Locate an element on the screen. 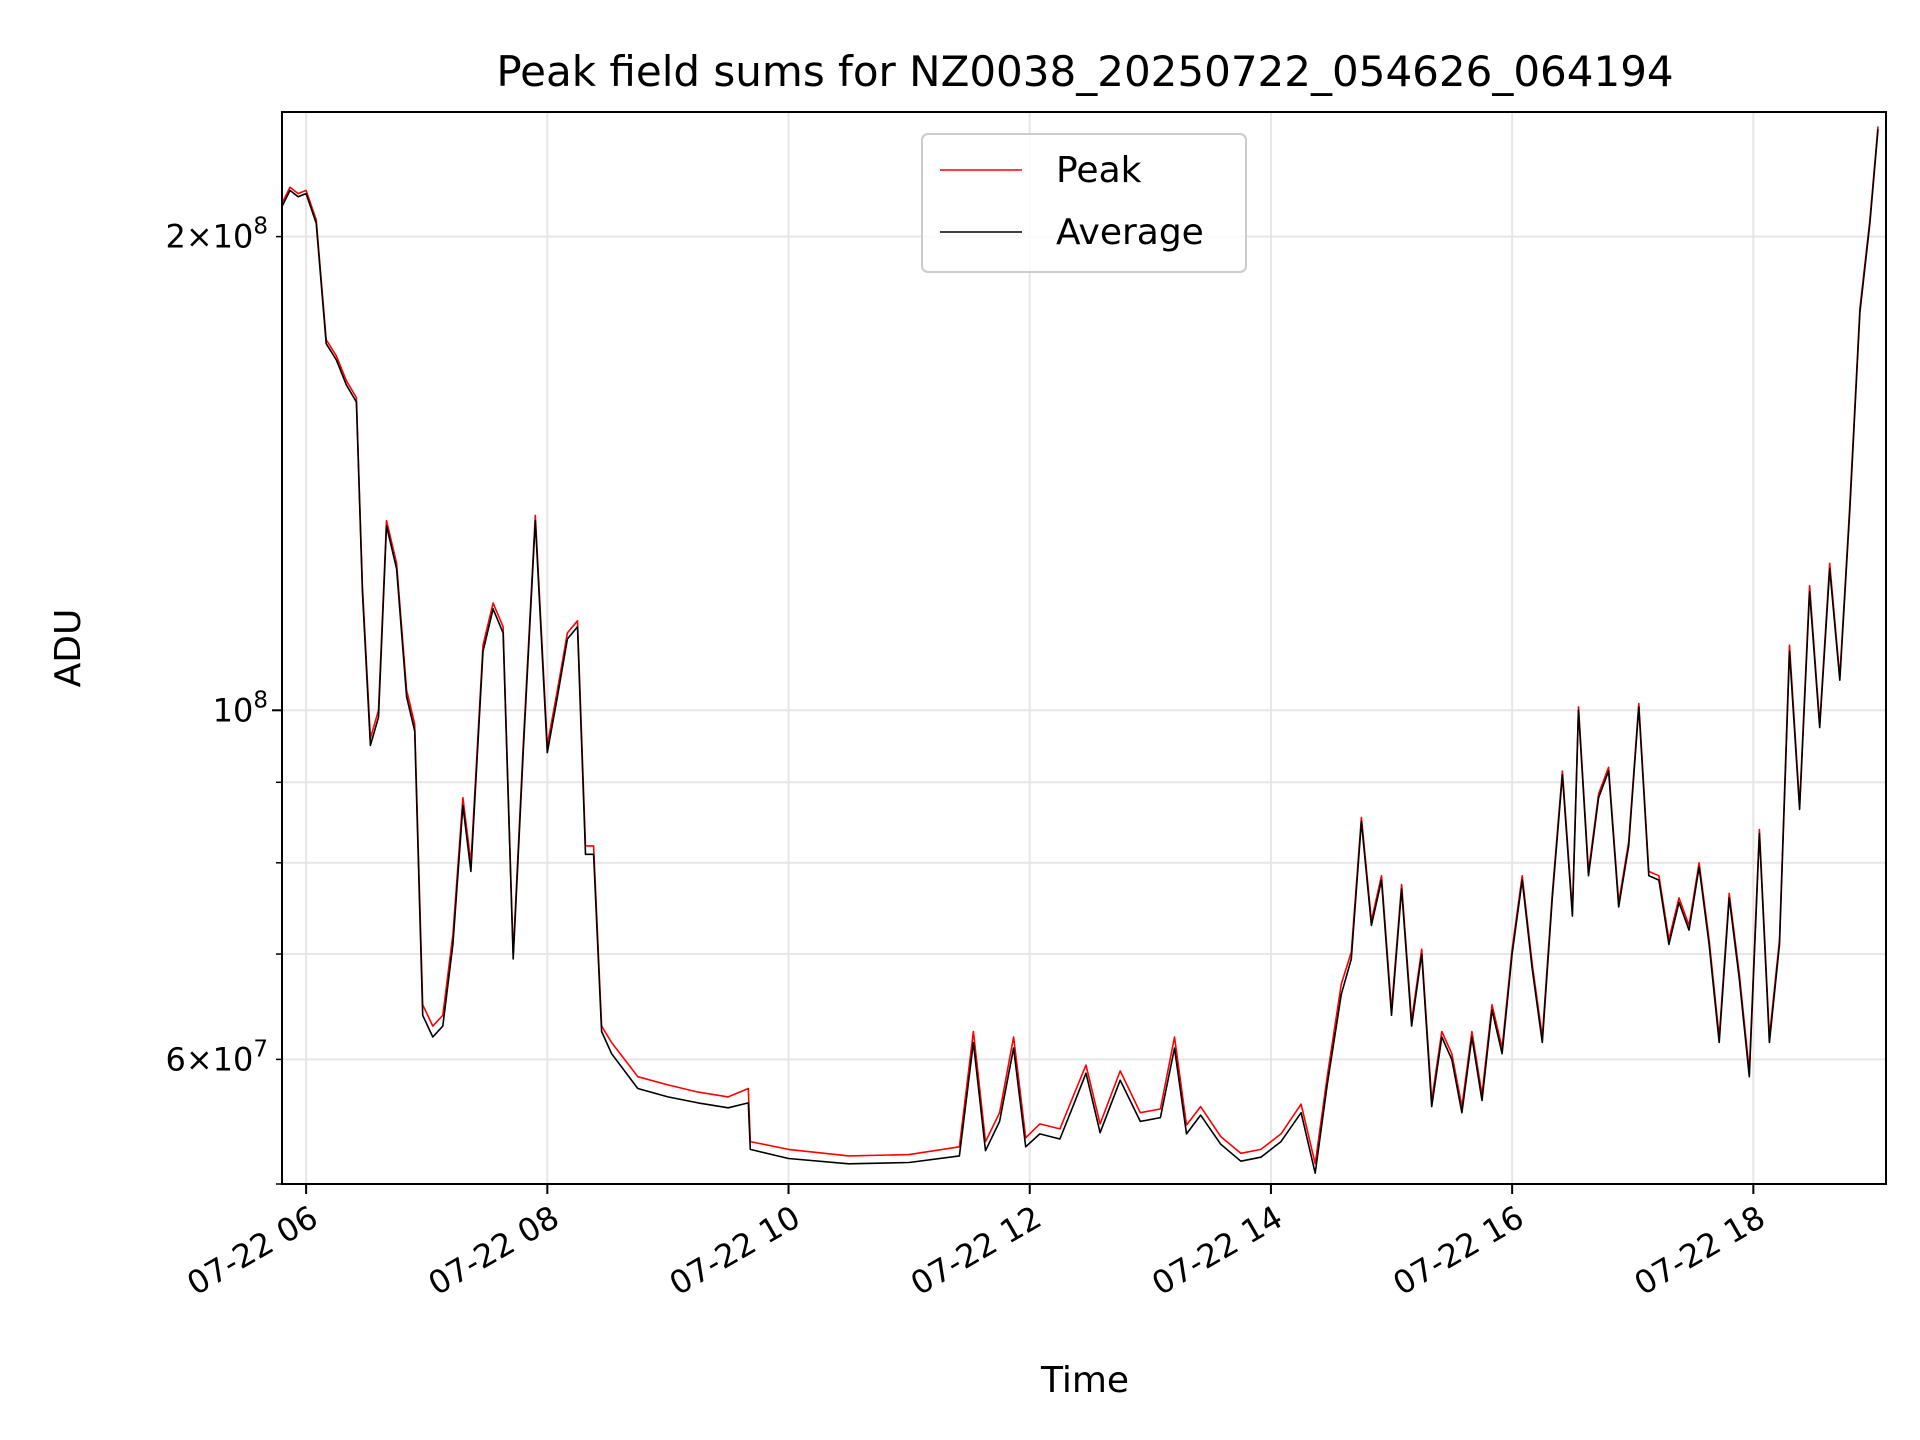  y-tick-exponent: 7 is located at coordinates (260, 1049).